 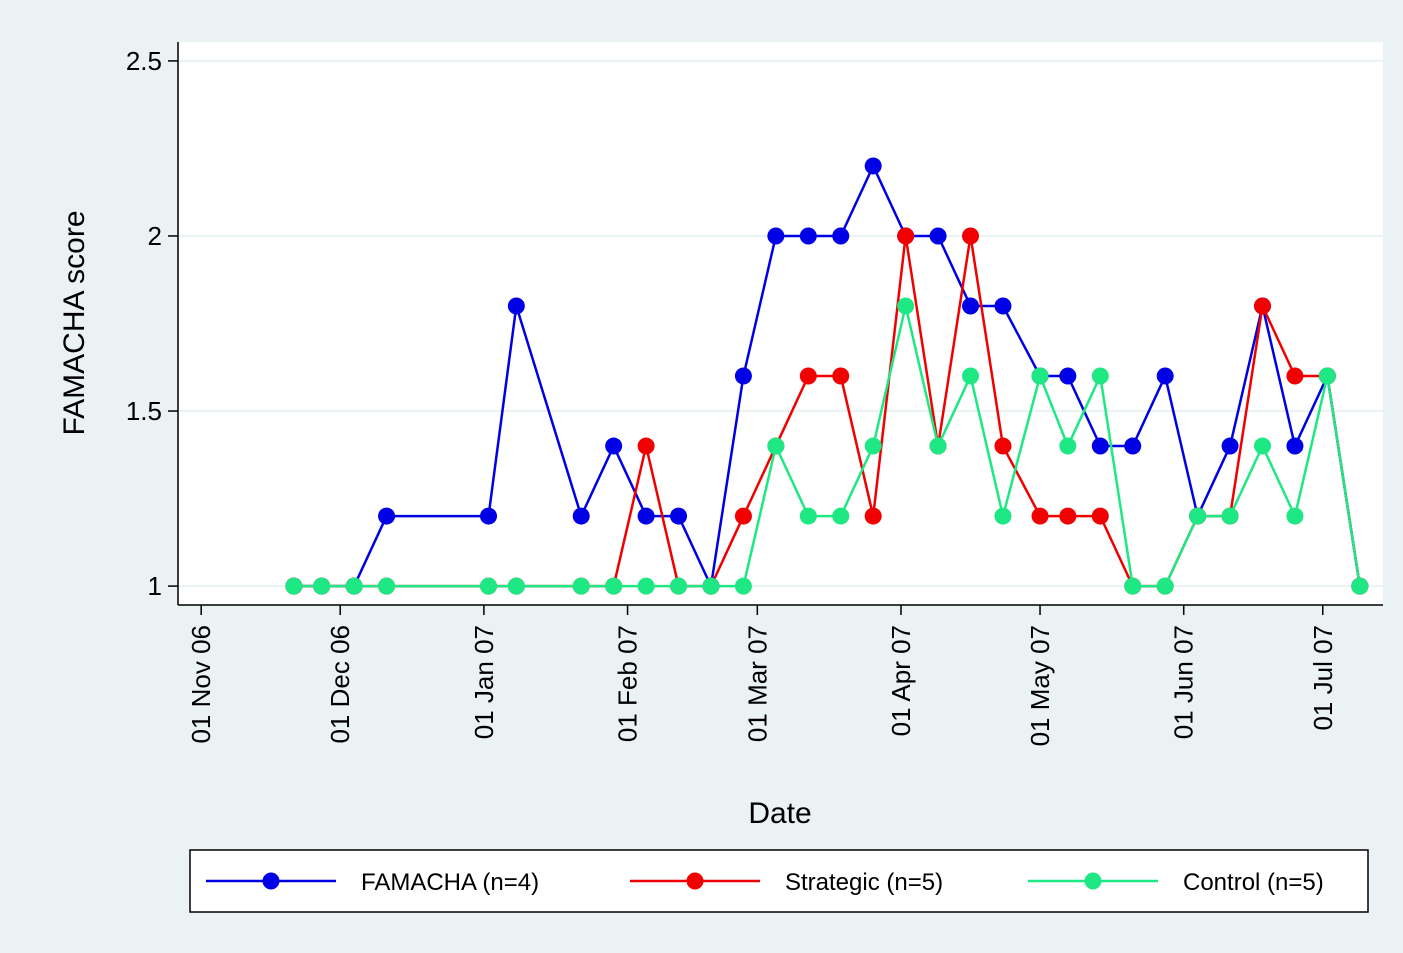 I want to click on x-tick-label: 01 Dec 06, so click(x=340, y=684).